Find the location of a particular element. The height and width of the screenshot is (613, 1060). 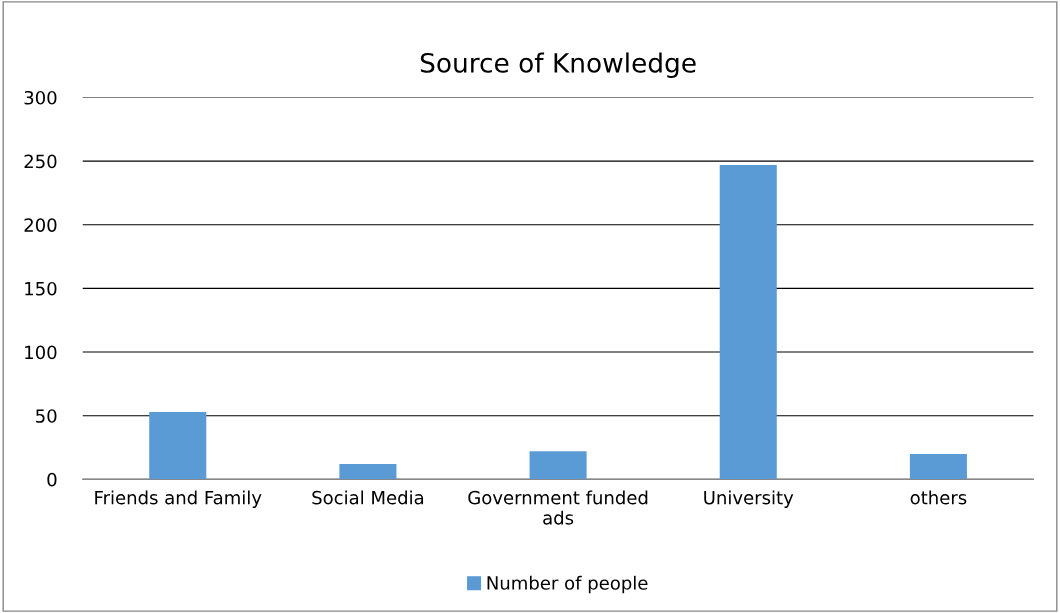

legend-label: Number of people is located at coordinates (567, 584).